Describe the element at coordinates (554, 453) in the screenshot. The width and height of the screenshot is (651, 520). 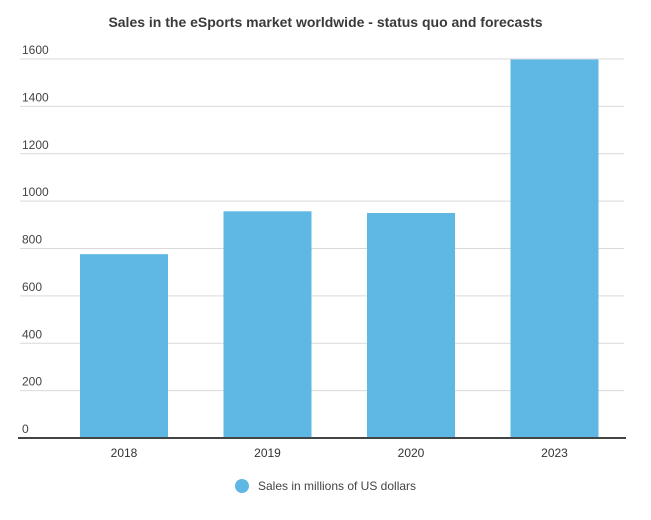
I see `x-tick-label: 2023` at that location.